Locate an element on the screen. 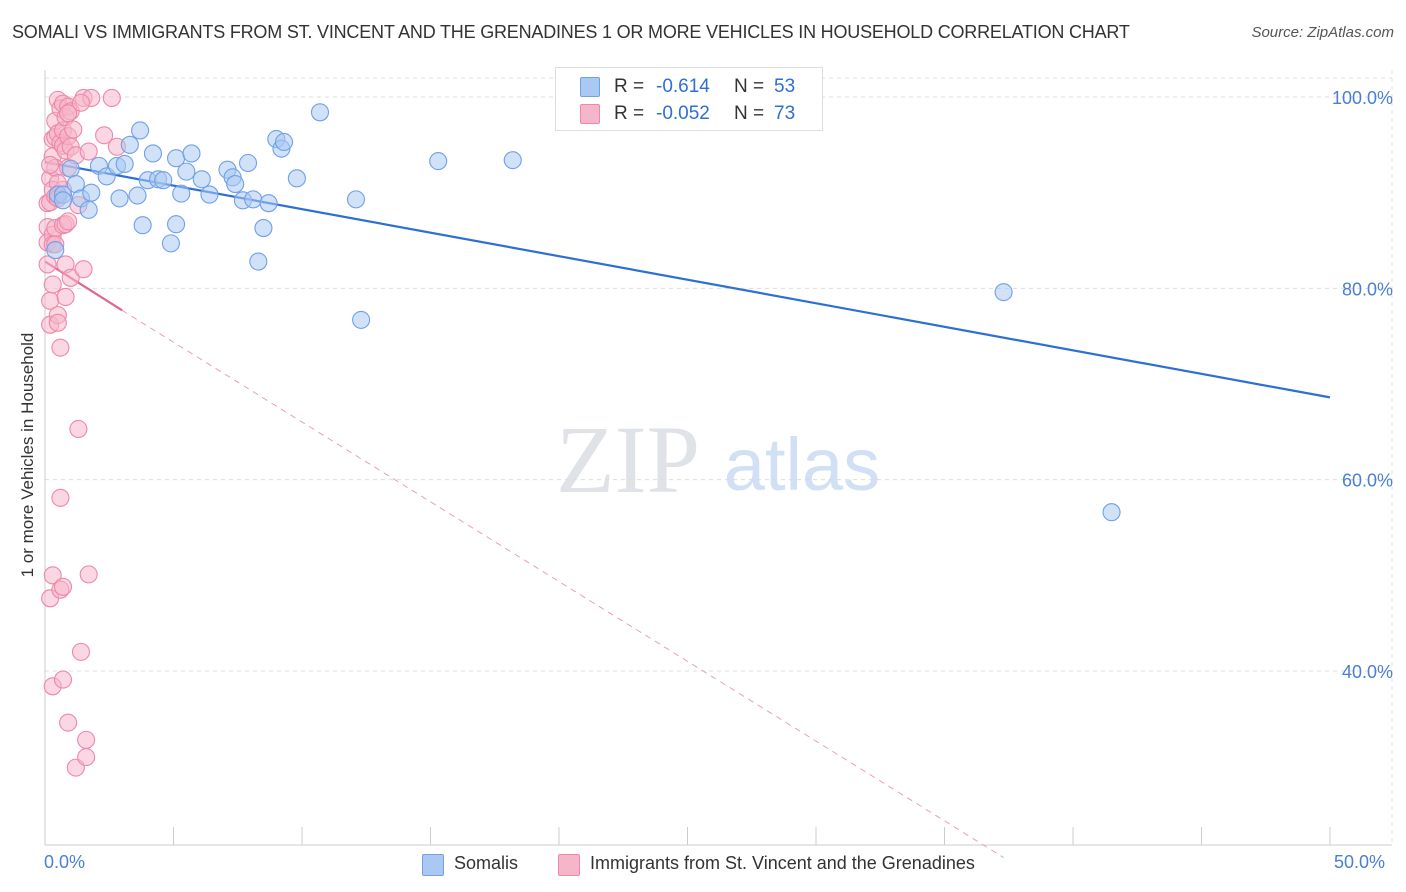  bottom-legend-label-somalis: Somalis is located at coordinates (486, 863).